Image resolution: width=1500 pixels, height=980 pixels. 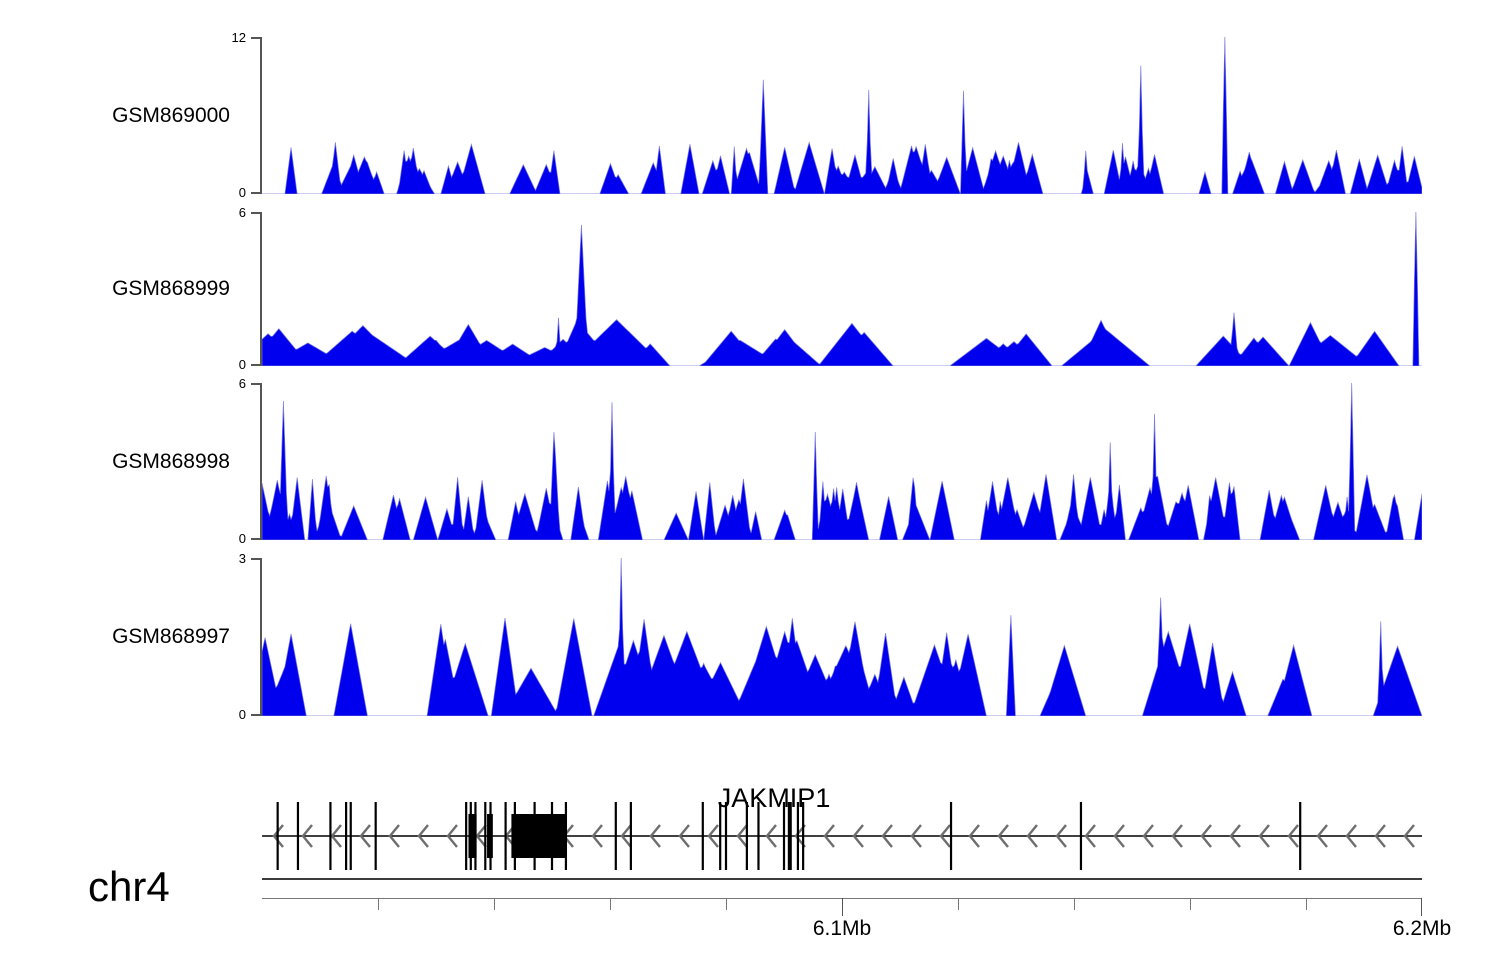 What do you see at coordinates (171, 636) in the screenshot?
I see `track-label-gsm868997: GSM868997` at bounding box center [171, 636].